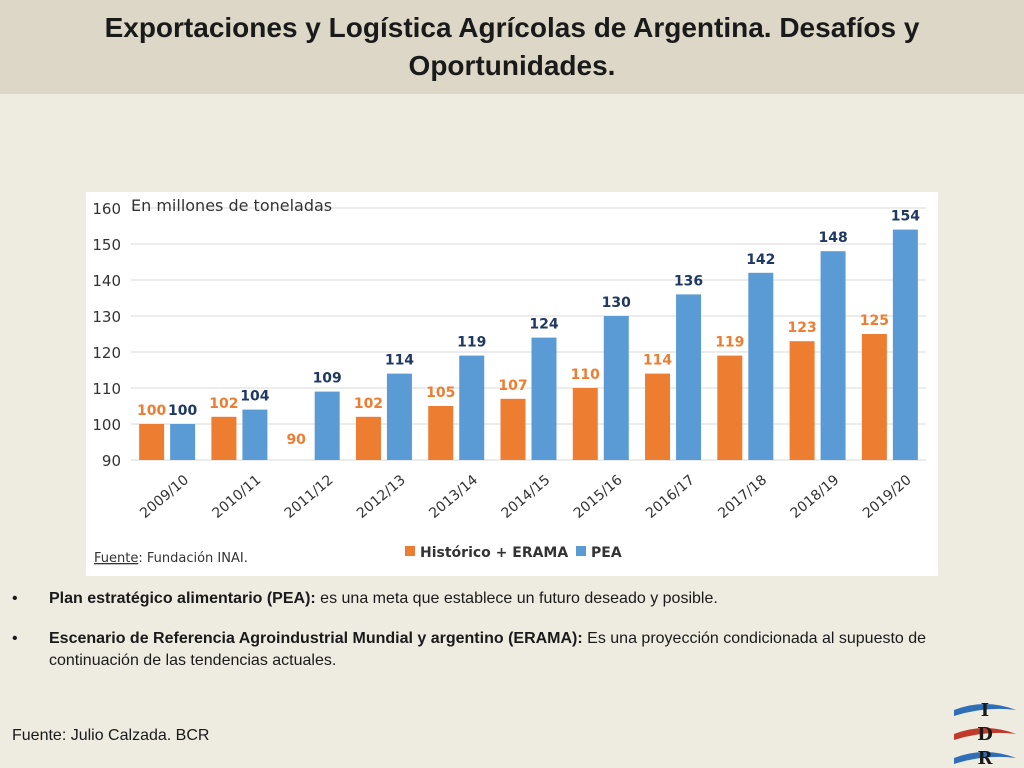 The height and width of the screenshot is (768, 1024). Describe the element at coordinates (585, 424) in the screenshot. I see `bar-historico-2015/16` at that location.